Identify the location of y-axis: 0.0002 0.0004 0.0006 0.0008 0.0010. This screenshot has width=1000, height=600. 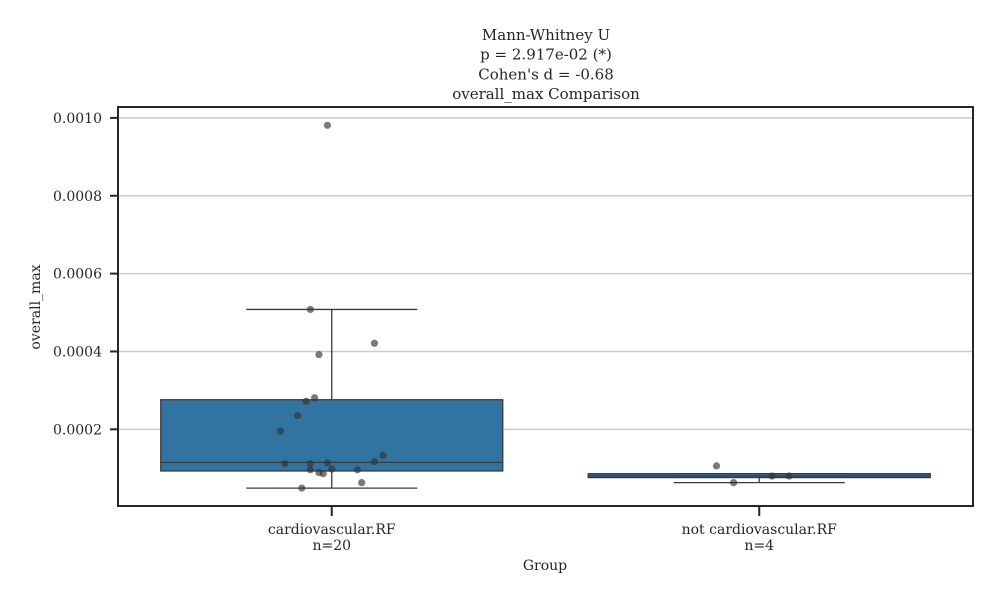
(85, 274).